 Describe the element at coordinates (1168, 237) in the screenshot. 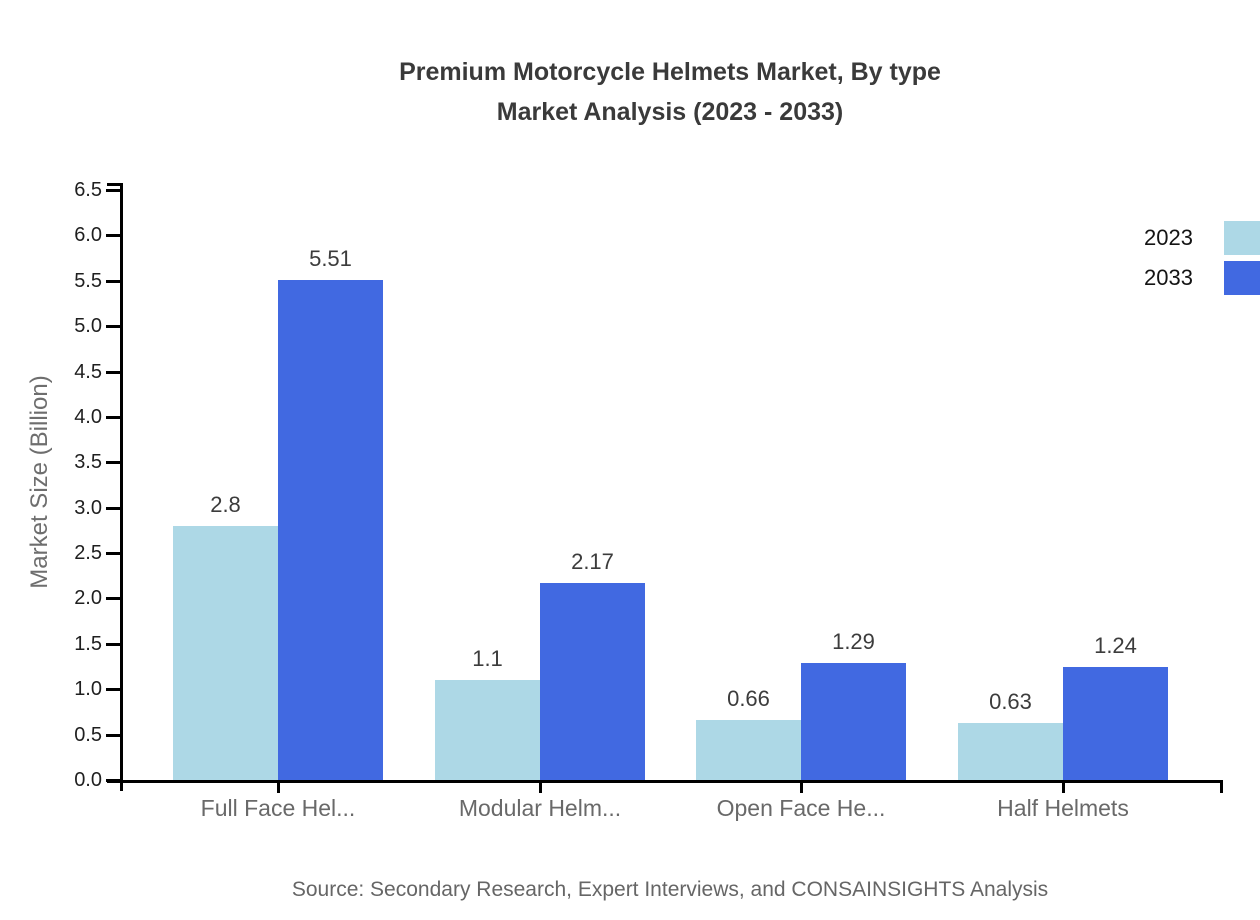

I see `legend-label-2023: 2023` at that location.